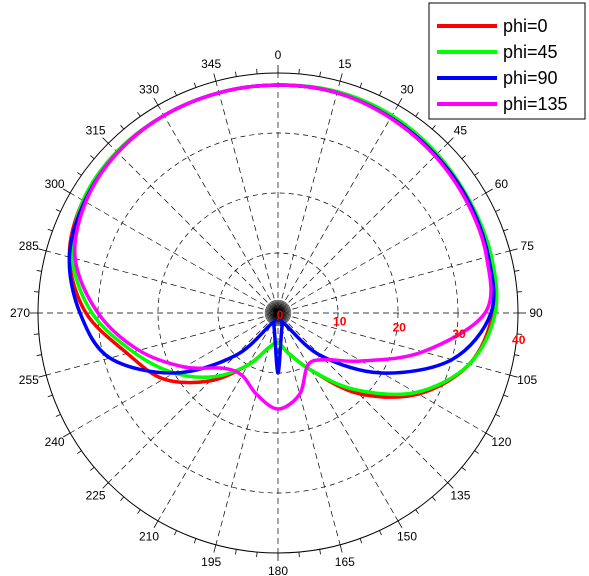  What do you see at coordinates (461, 131) in the screenshot?
I see `angle-label: 45` at bounding box center [461, 131].